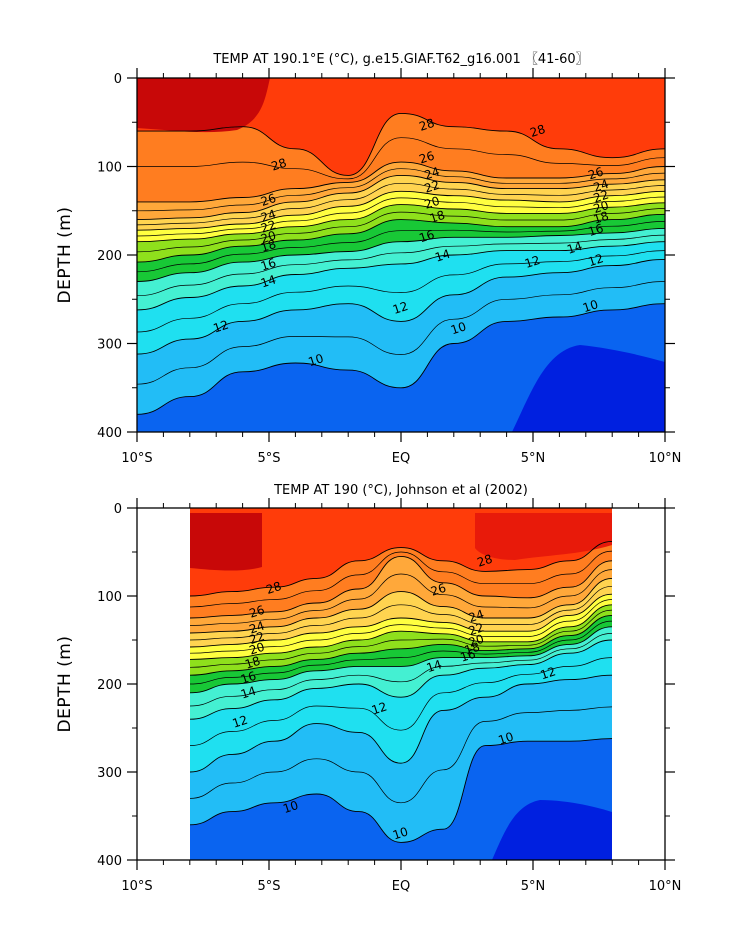  Describe the element at coordinates (226, 542) in the screenshot. I see `bottom-warm-pool-left` at that location.